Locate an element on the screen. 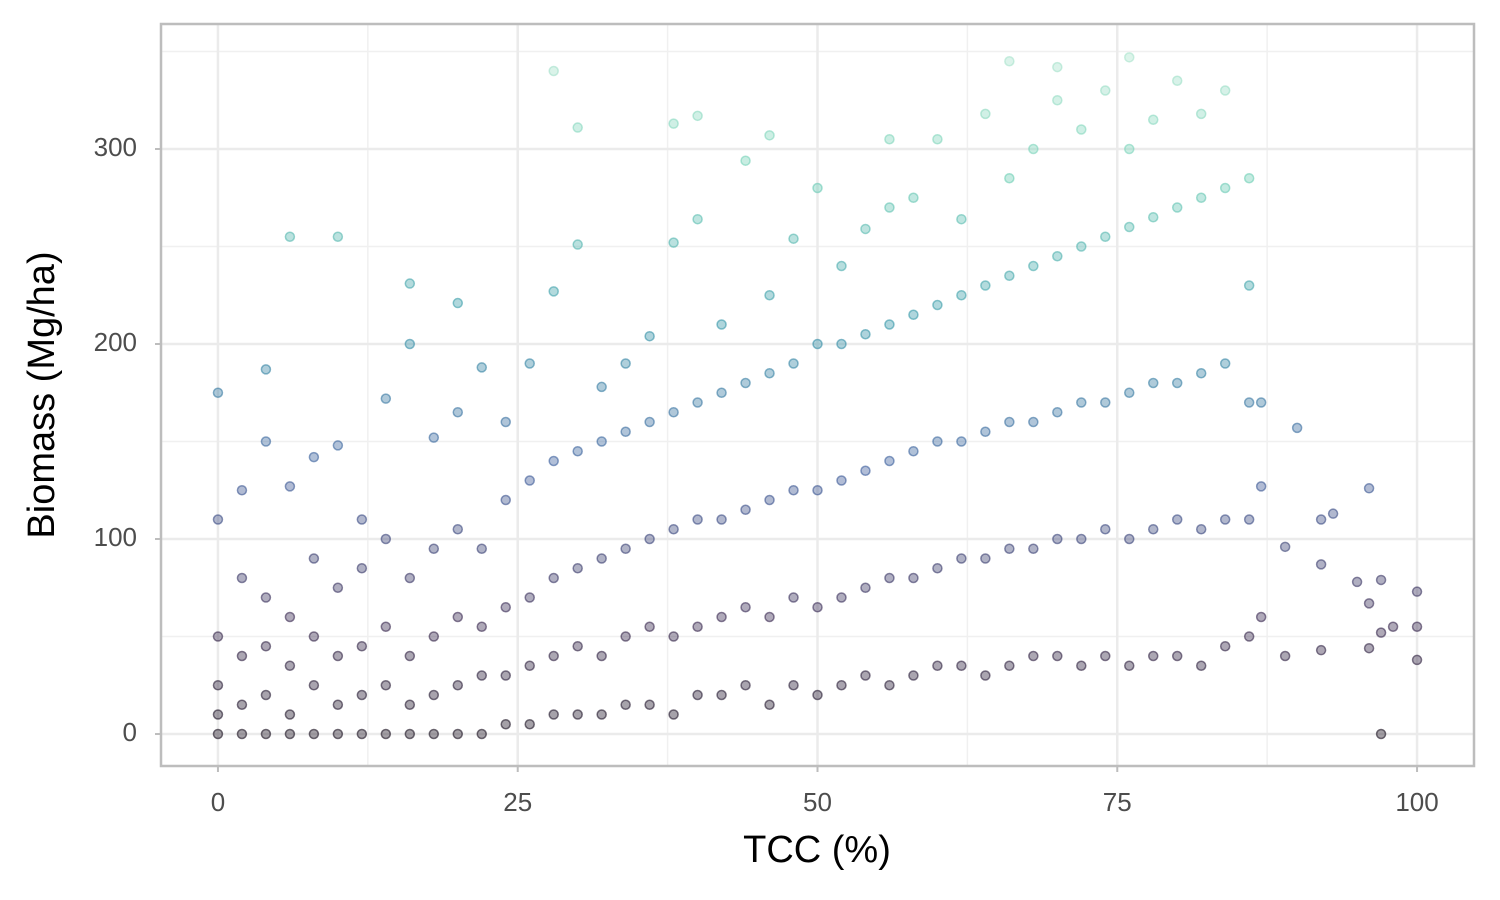  x-axis-title: TCC (%) is located at coordinates (817, 850).